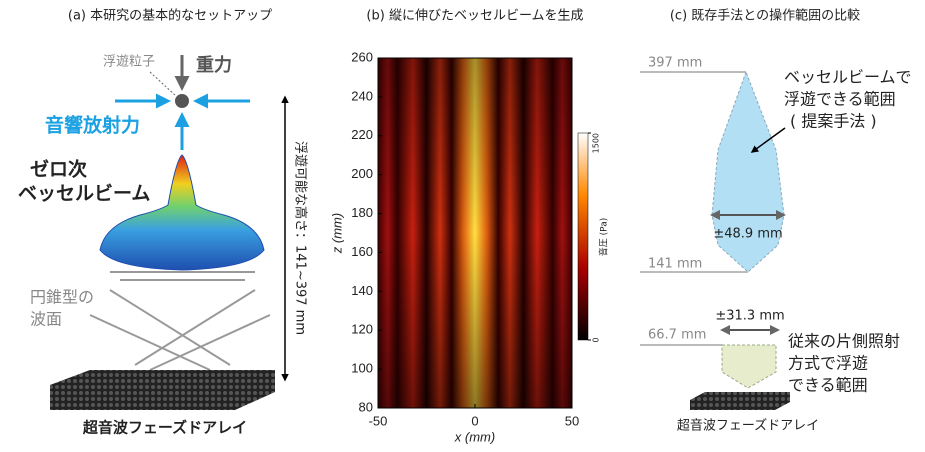  What do you see at coordinates (180, 321) in the screenshot?
I see `wavefront` at bounding box center [180, 321].